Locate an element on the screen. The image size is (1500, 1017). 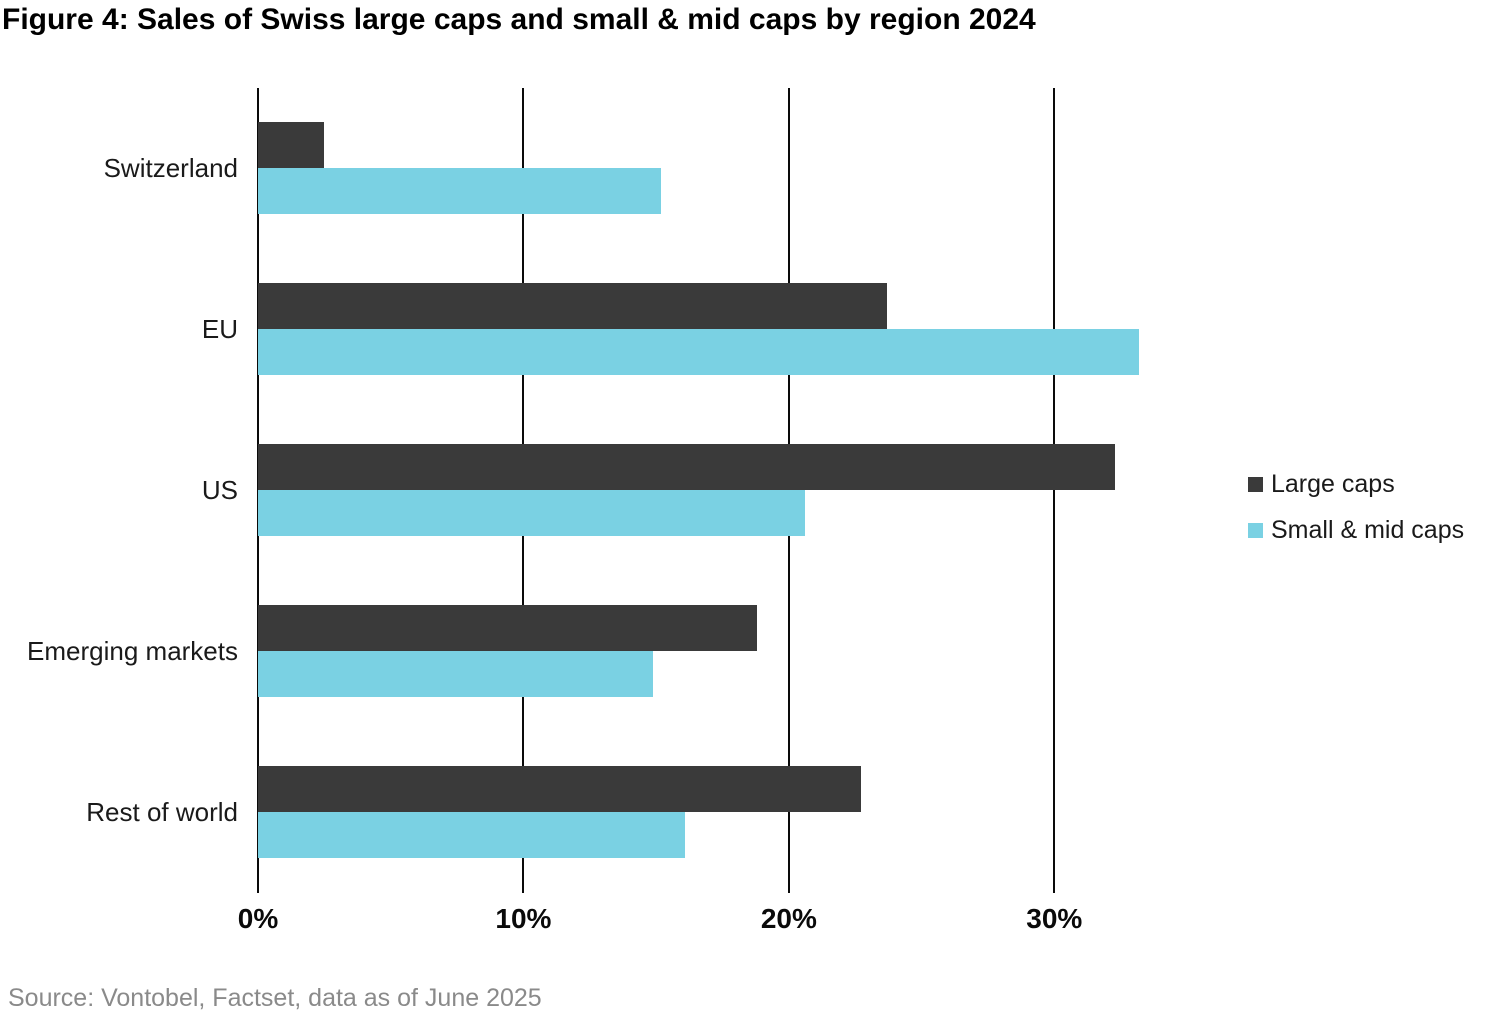
bar-group-rest-of-world is located at coordinates (722, 812).